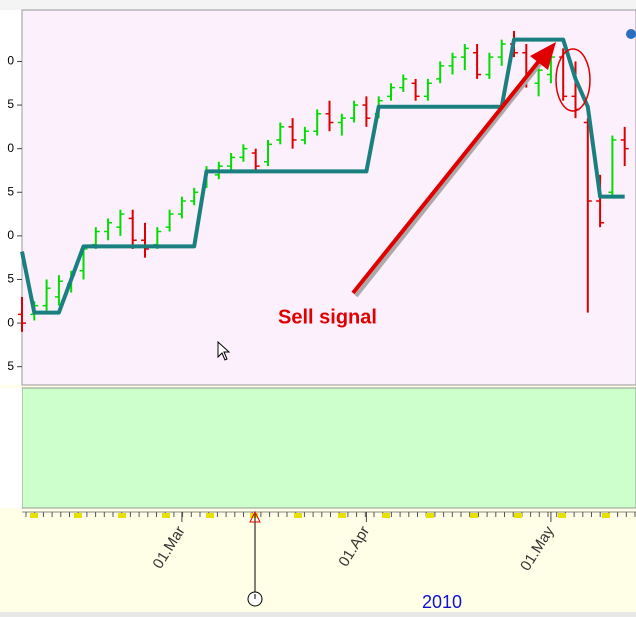 This screenshot has width=636, height=617. Describe the element at coordinates (330, 515) in the screenshot. I see `time-ticks` at that location.